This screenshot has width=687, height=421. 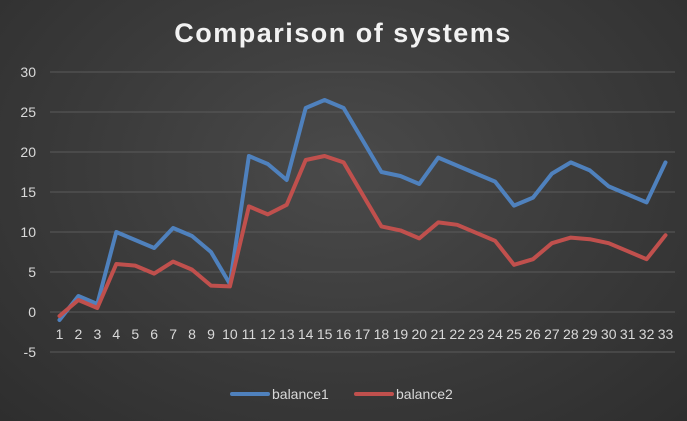 What do you see at coordinates (424, 394) in the screenshot?
I see `legend-label-balance2: balance2` at bounding box center [424, 394].